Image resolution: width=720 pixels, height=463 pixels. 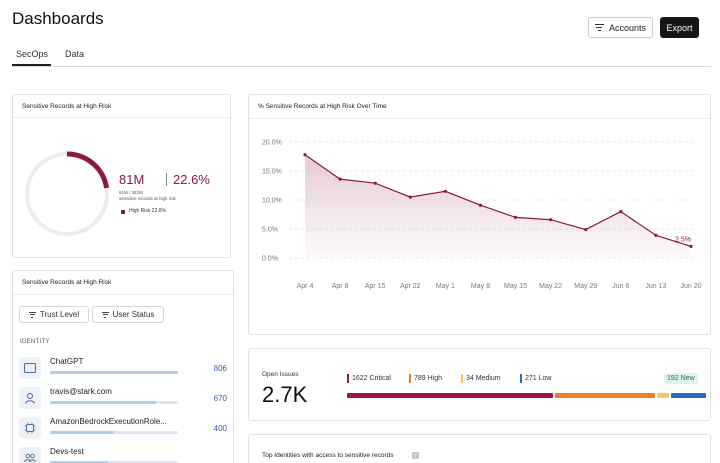 I want to click on identity-name: Devs-test, so click(x=67, y=451).